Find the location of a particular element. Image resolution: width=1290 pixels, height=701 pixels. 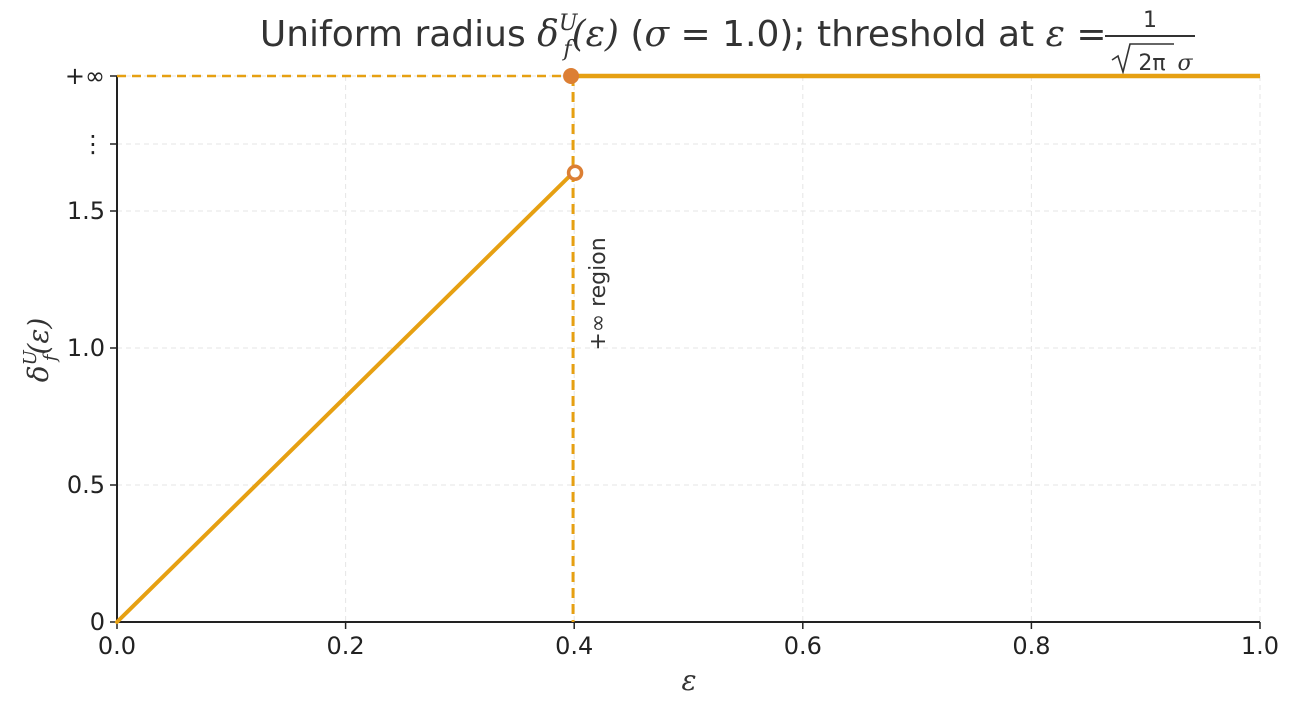

x-tick-label: 0.6 is located at coordinates (803, 646).